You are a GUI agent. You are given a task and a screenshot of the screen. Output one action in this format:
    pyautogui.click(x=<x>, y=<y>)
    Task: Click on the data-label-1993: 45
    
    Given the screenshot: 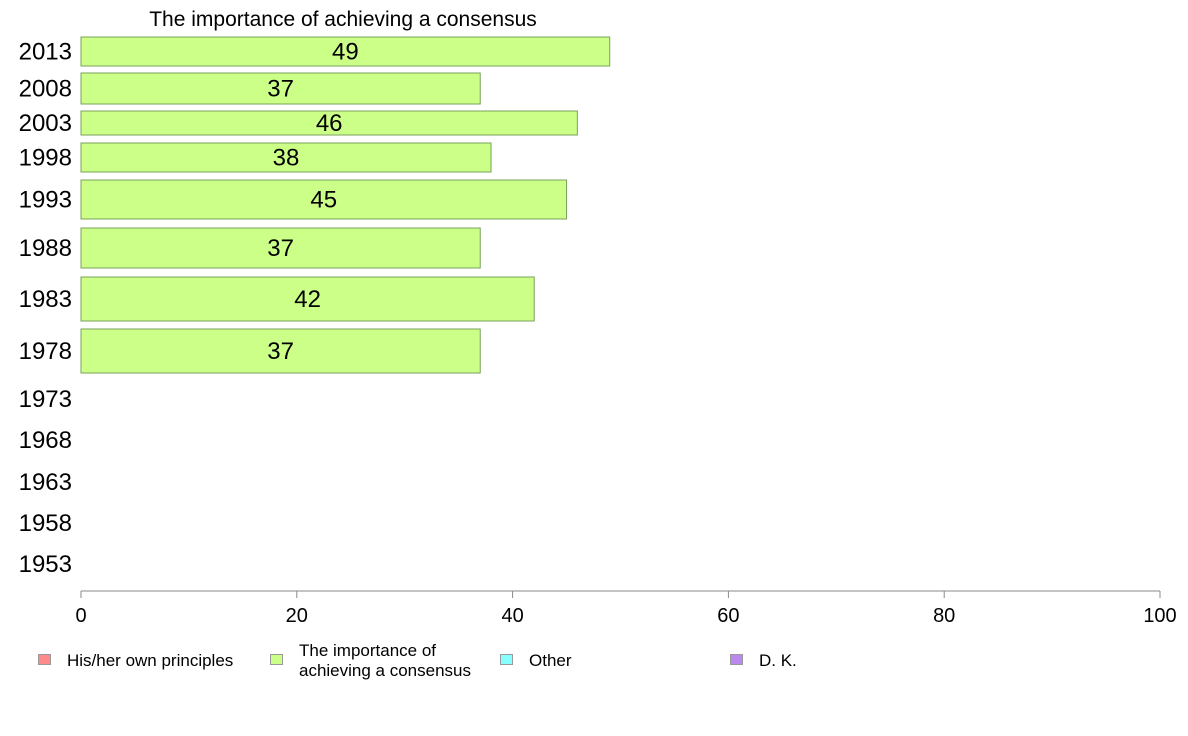 What is the action you would take?
    pyautogui.click(x=323, y=200)
    